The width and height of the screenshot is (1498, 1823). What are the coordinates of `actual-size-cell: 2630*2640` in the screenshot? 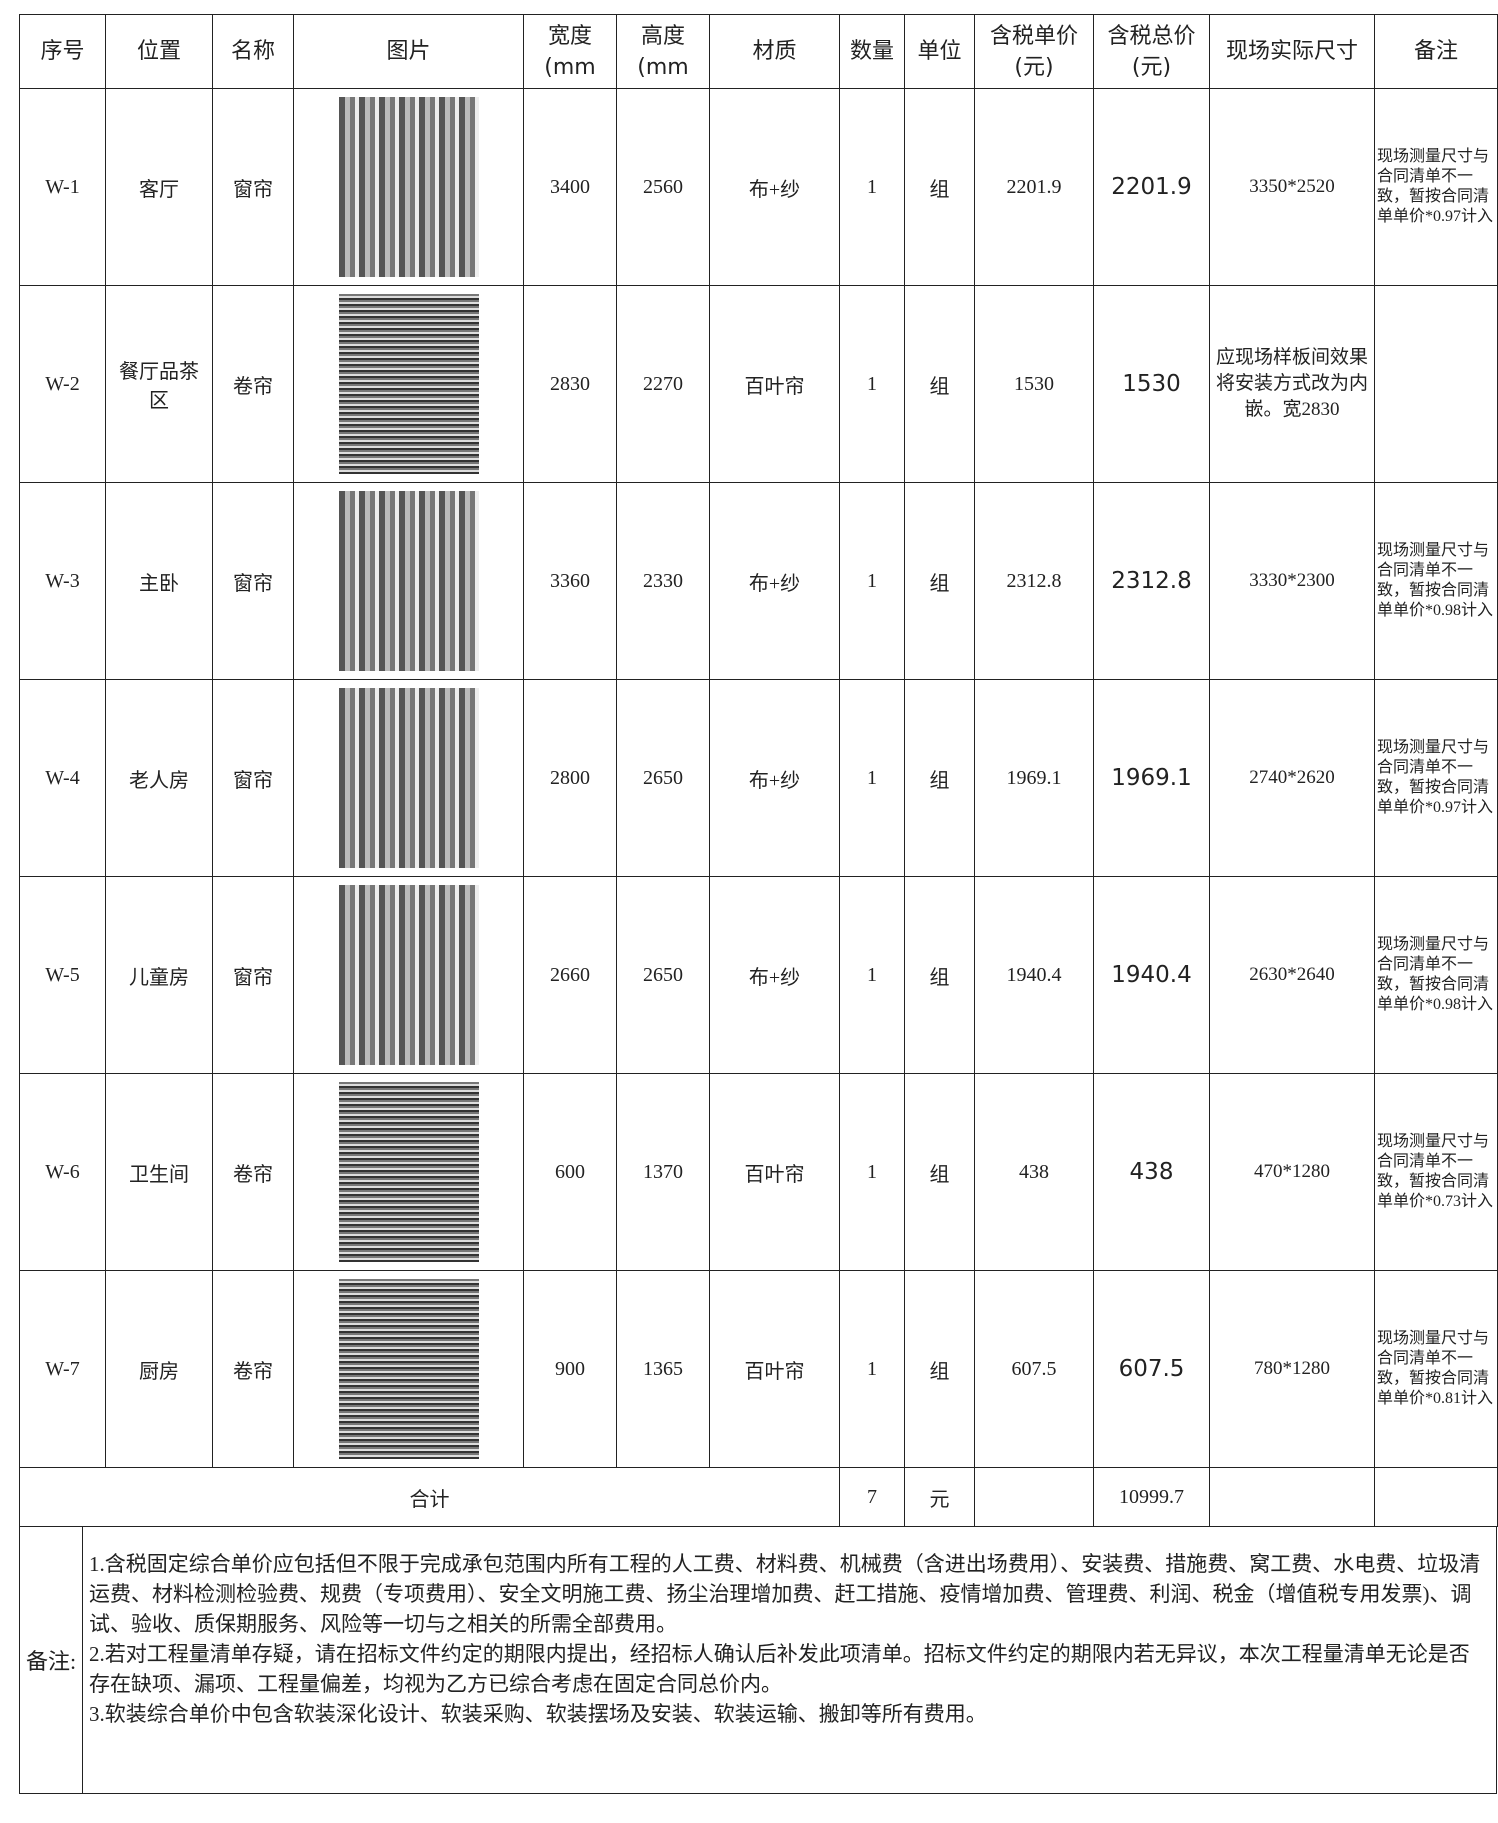 It's located at (1292, 975).